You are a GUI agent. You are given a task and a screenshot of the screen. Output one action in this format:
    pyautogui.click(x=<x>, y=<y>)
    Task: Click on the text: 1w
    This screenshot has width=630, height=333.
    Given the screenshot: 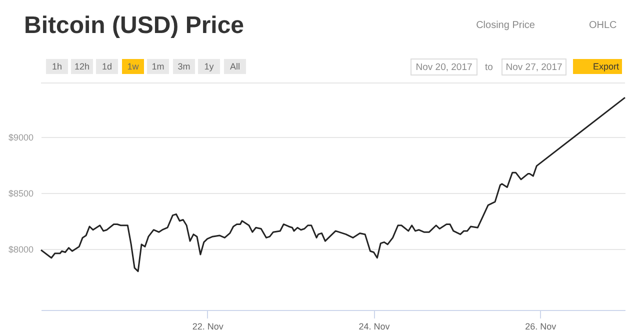 What is the action you would take?
    pyautogui.click(x=133, y=67)
    